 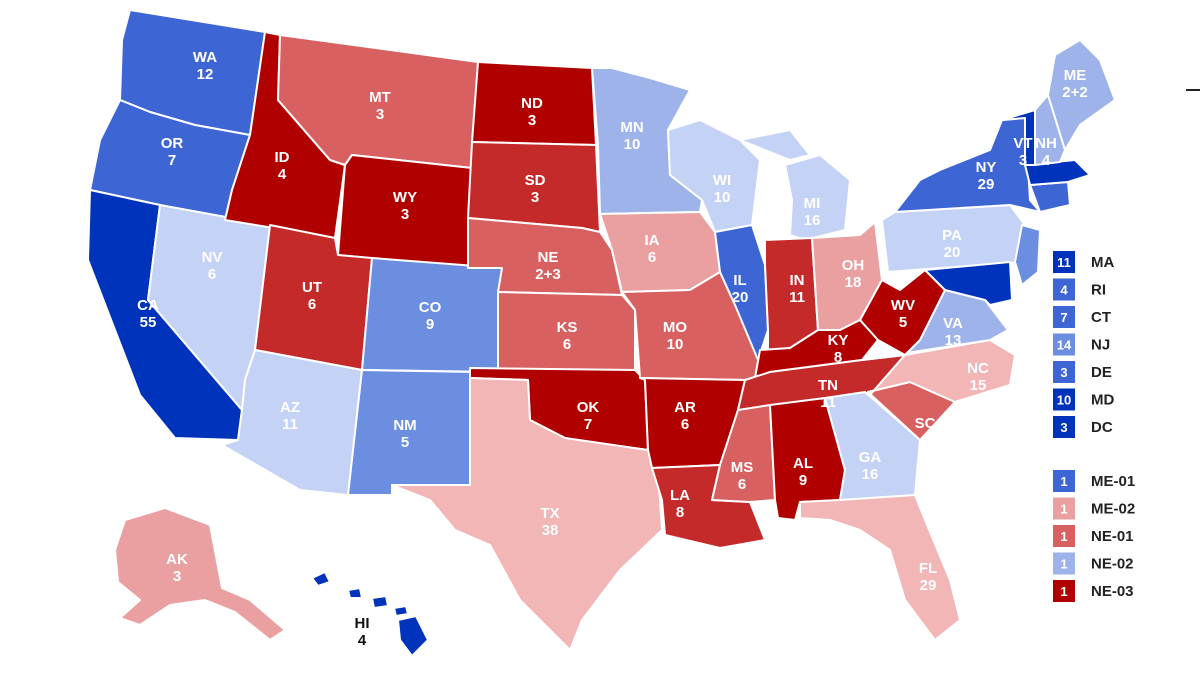 What do you see at coordinates (953, 332) in the screenshot?
I see `label-va: VA 13` at bounding box center [953, 332].